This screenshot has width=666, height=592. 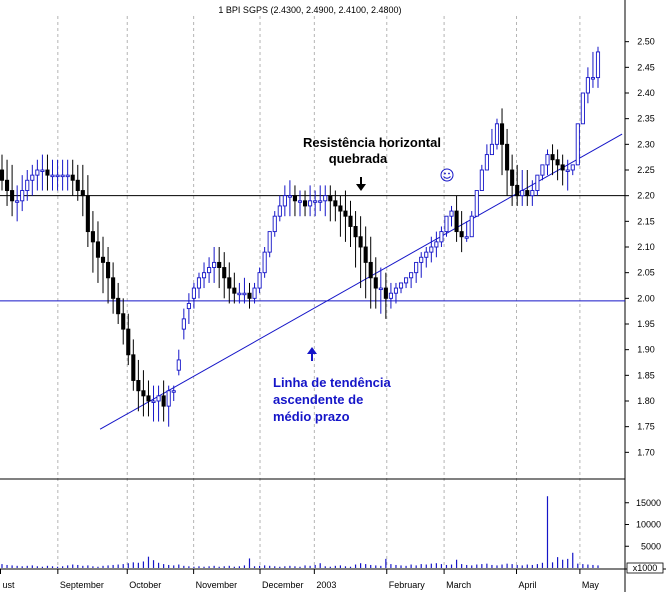 I want to click on x-tick-label: May, so click(x=591, y=585).